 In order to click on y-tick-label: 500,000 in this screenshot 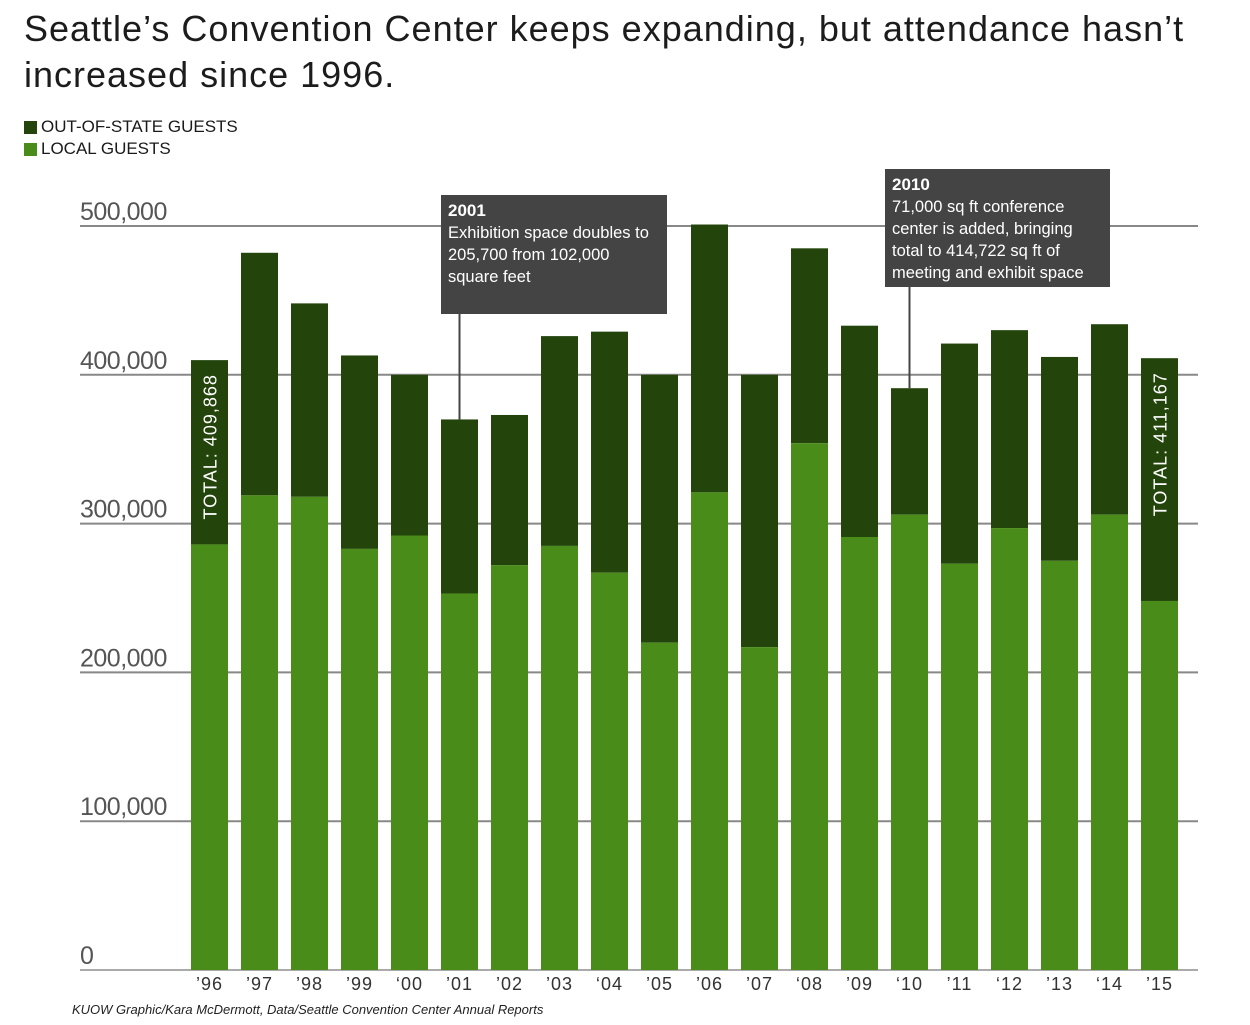, I will do `click(123, 212)`.